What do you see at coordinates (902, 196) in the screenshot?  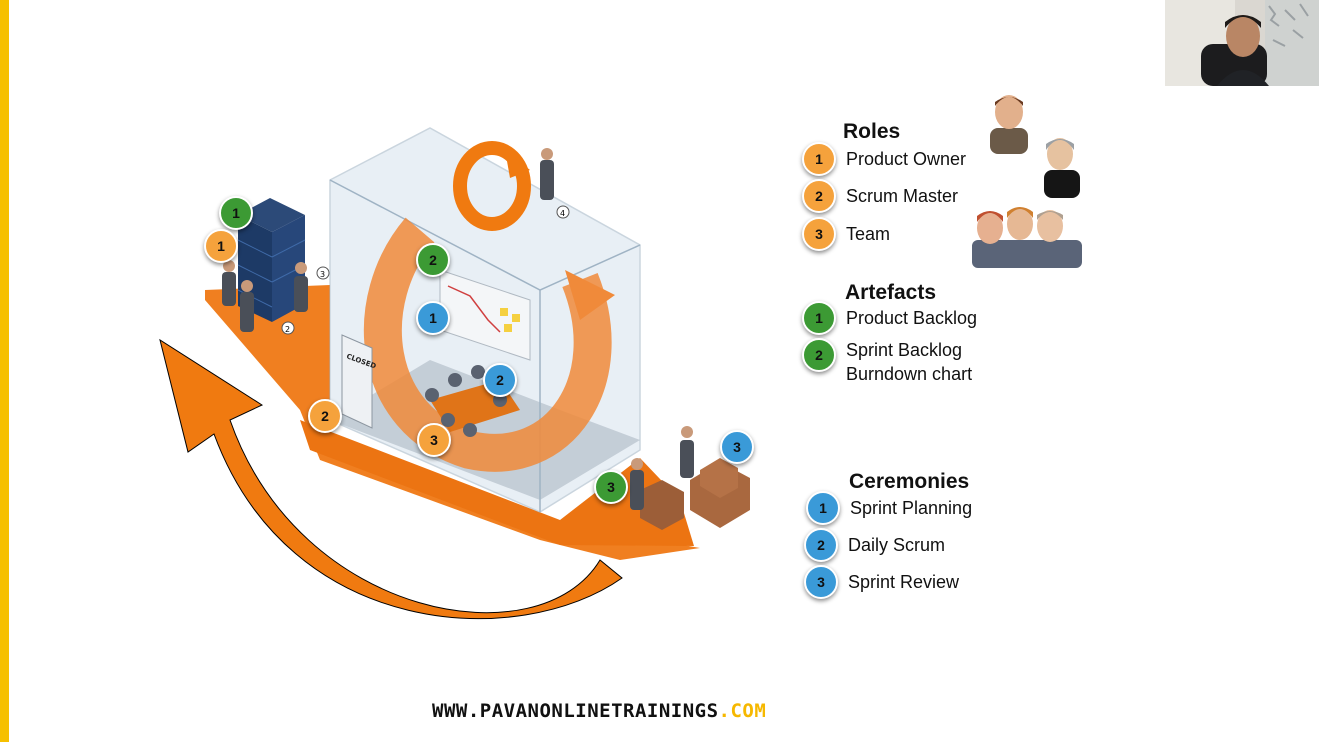 I see `role-2-label: Scrum Master` at bounding box center [902, 196].